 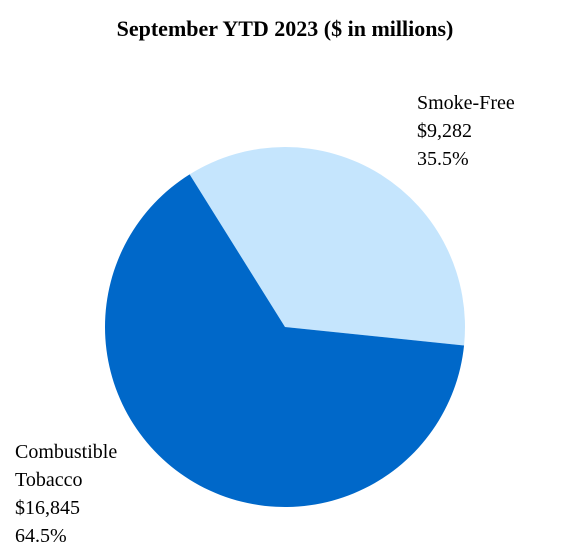 What do you see at coordinates (47, 508) in the screenshot?
I see `value-label: $16,845` at bounding box center [47, 508].